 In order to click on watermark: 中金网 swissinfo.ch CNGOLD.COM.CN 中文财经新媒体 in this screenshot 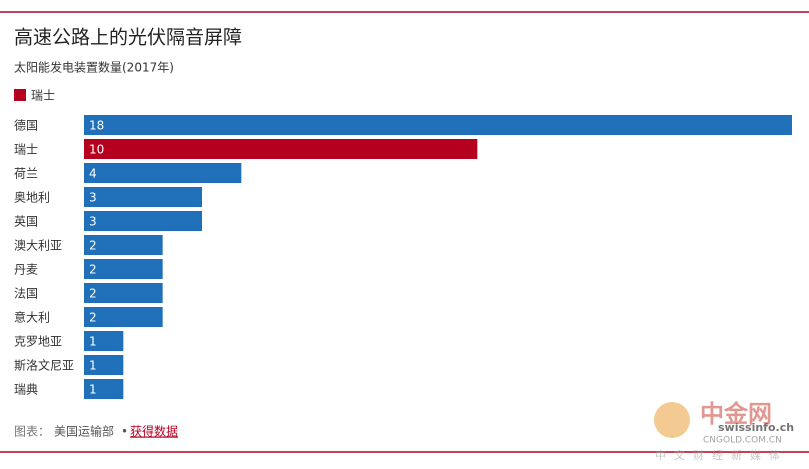, I will do `click(724, 431)`.